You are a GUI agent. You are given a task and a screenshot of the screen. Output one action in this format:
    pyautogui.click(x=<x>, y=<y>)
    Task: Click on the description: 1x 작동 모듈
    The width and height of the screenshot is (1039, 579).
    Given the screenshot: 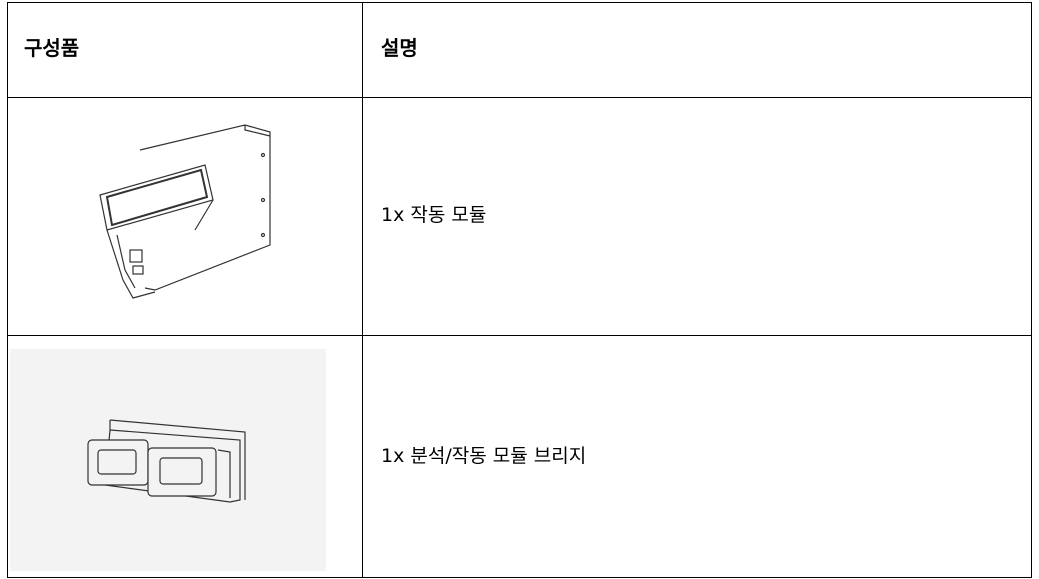 What is the action you would take?
    pyautogui.click(x=434, y=215)
    